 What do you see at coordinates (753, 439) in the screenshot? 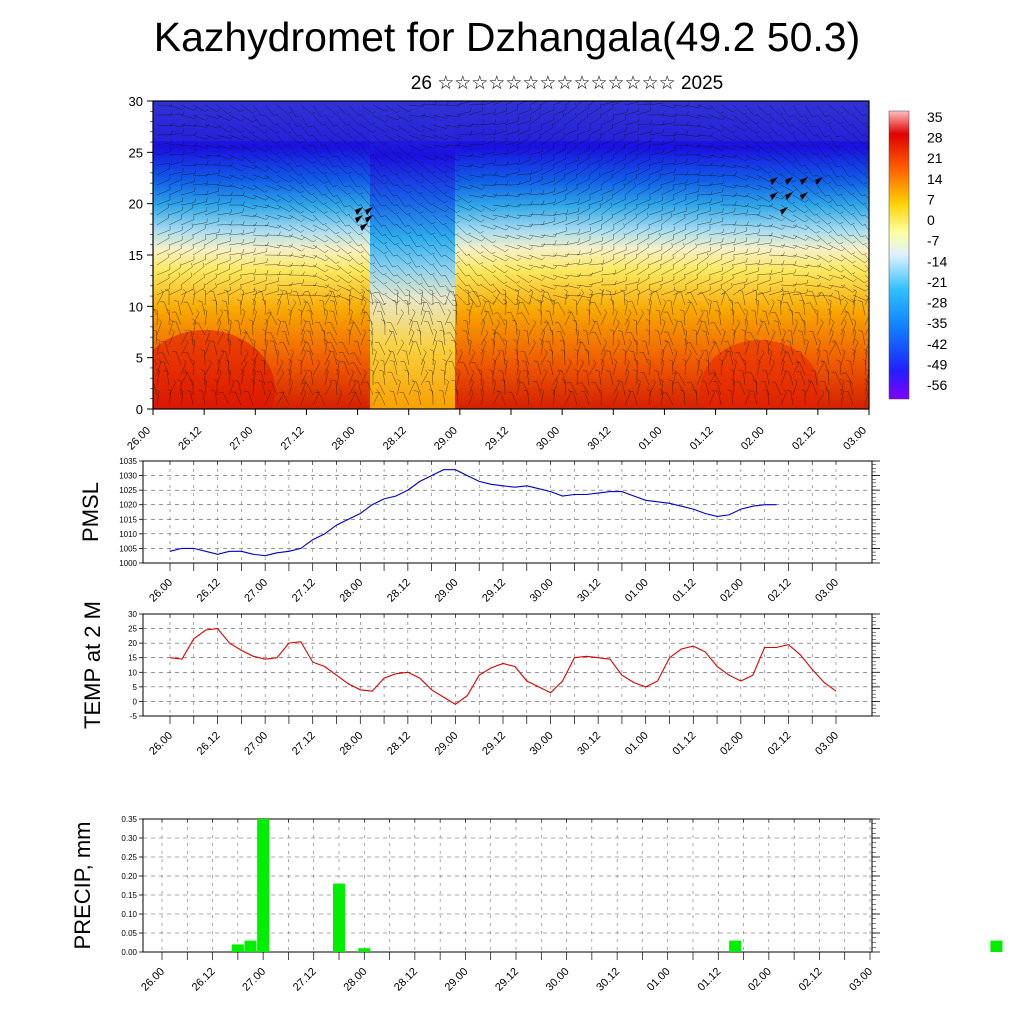
I see `x-tick-label: 02.00` at bounding box center [753, 439].